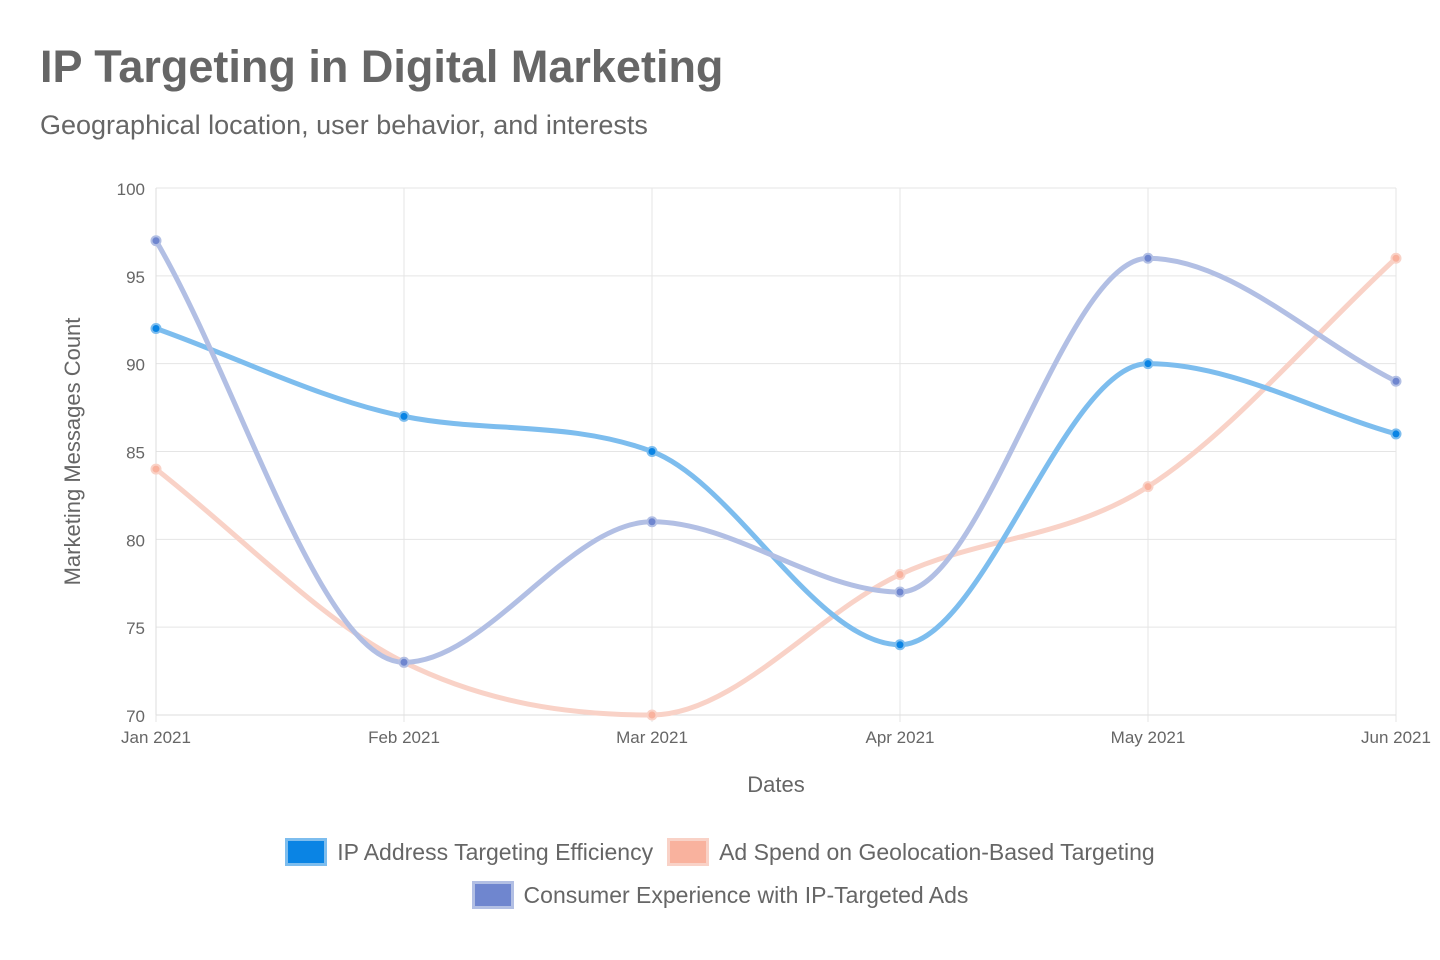 The width and height of the screenshot is (1440, 960). I want to click on y-tick-label: 85, so click(135, 453).